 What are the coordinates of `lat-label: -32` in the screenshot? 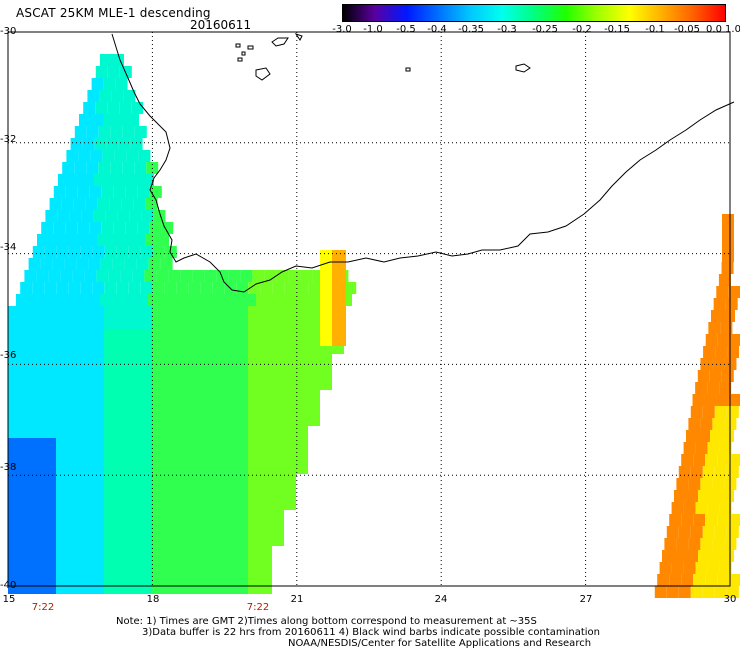 It's located at (8, 139).